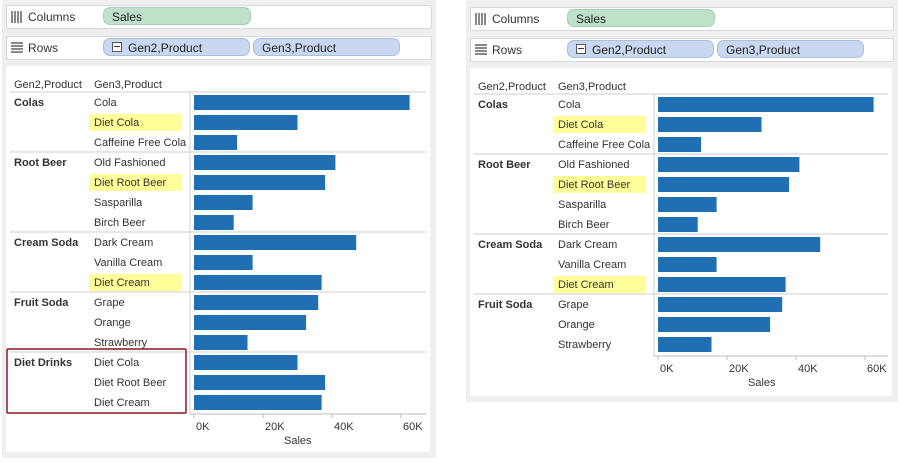 The width and height of the screenshot is (902, 462). What do you see at coordinates (808, 369) in the screenshot?
I see `x-tick-label: 40K` at bounding box center [808, 369].